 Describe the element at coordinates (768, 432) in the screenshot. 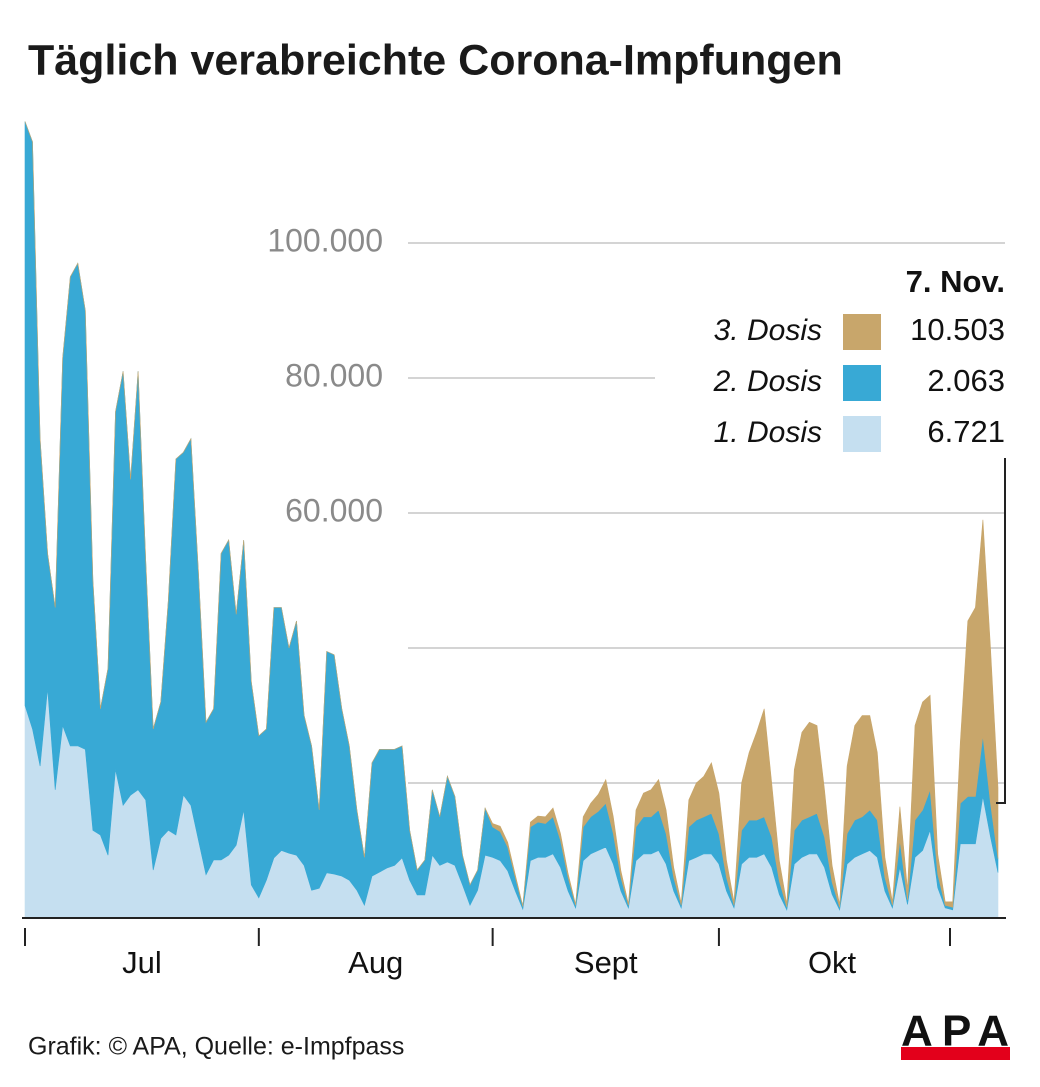

I see `legend-label: 1. Dosis` at that location.